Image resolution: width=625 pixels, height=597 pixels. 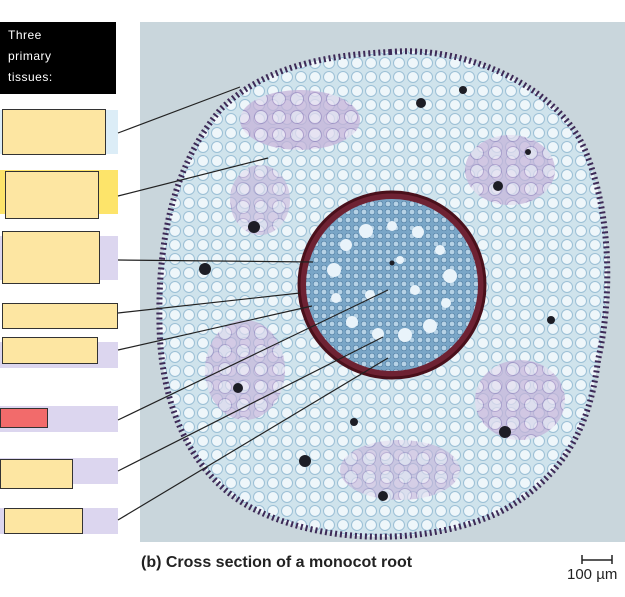 What do you see at coordinates (24, 418) in the screenshot?
I see `label-box-red` at bounding box center [24, 418].